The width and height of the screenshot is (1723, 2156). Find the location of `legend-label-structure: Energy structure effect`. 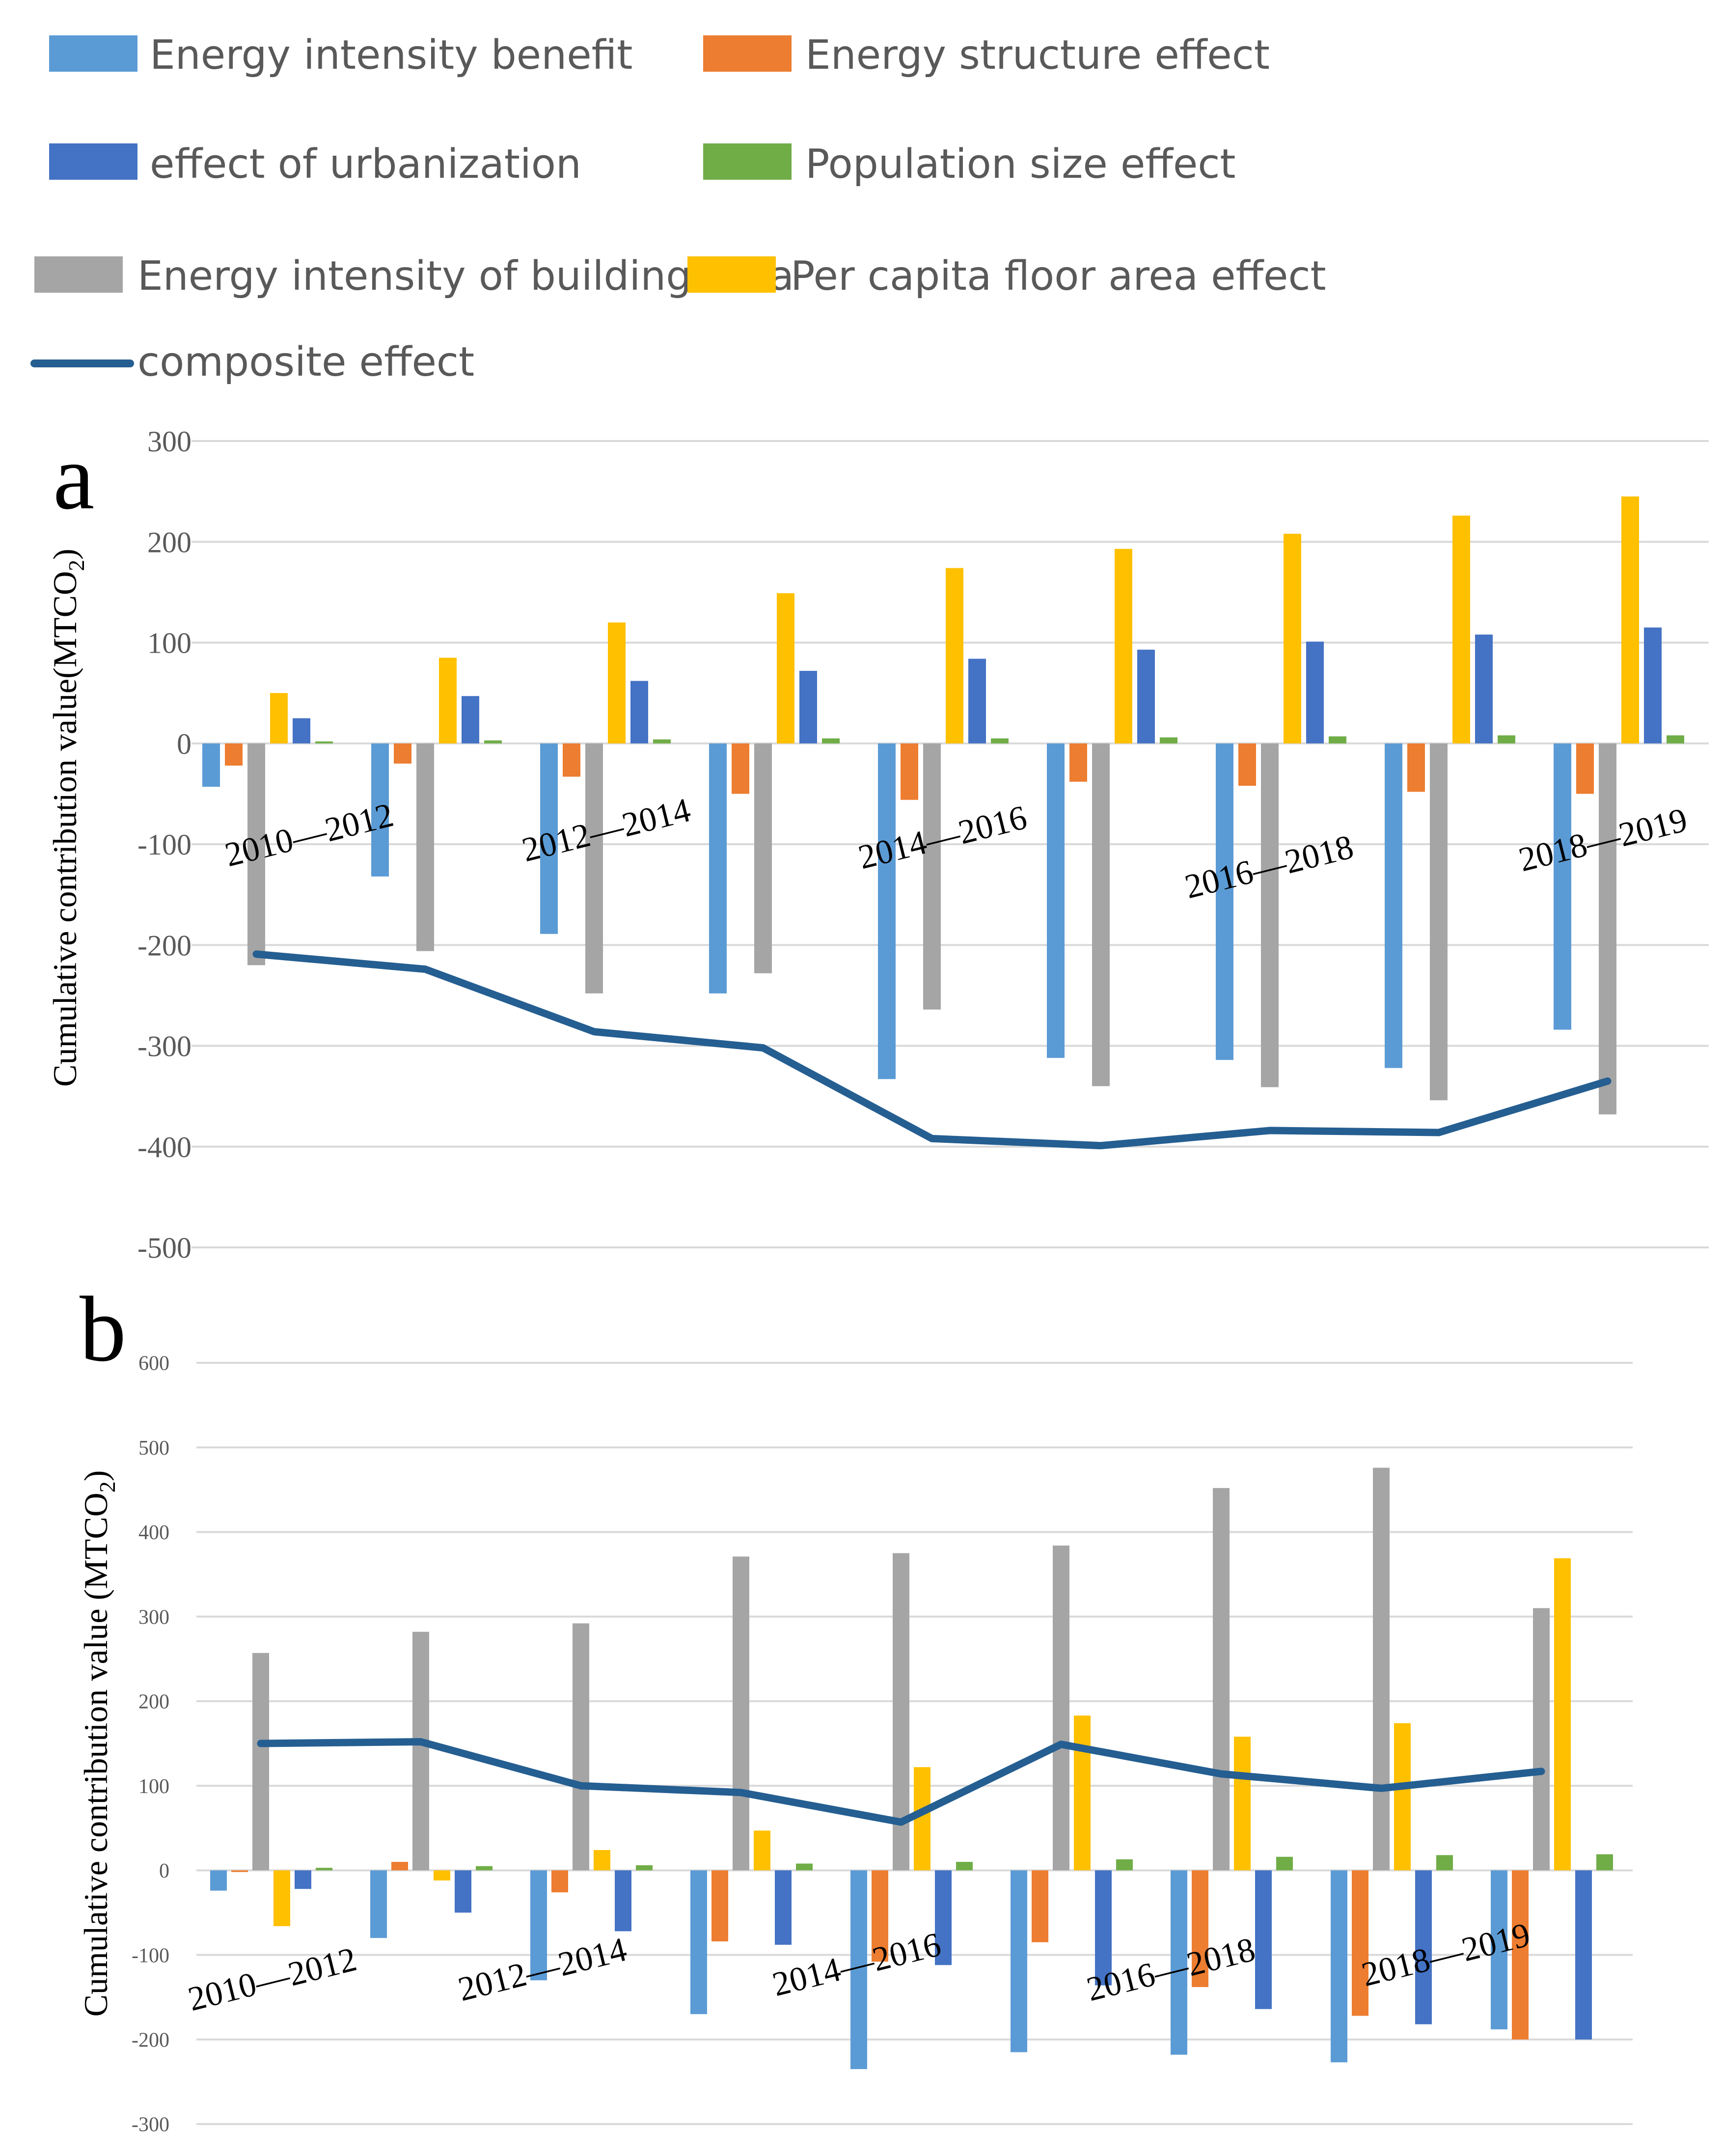

legend-label-structure: Energy structure effect is located at coordinates (1037, 56).